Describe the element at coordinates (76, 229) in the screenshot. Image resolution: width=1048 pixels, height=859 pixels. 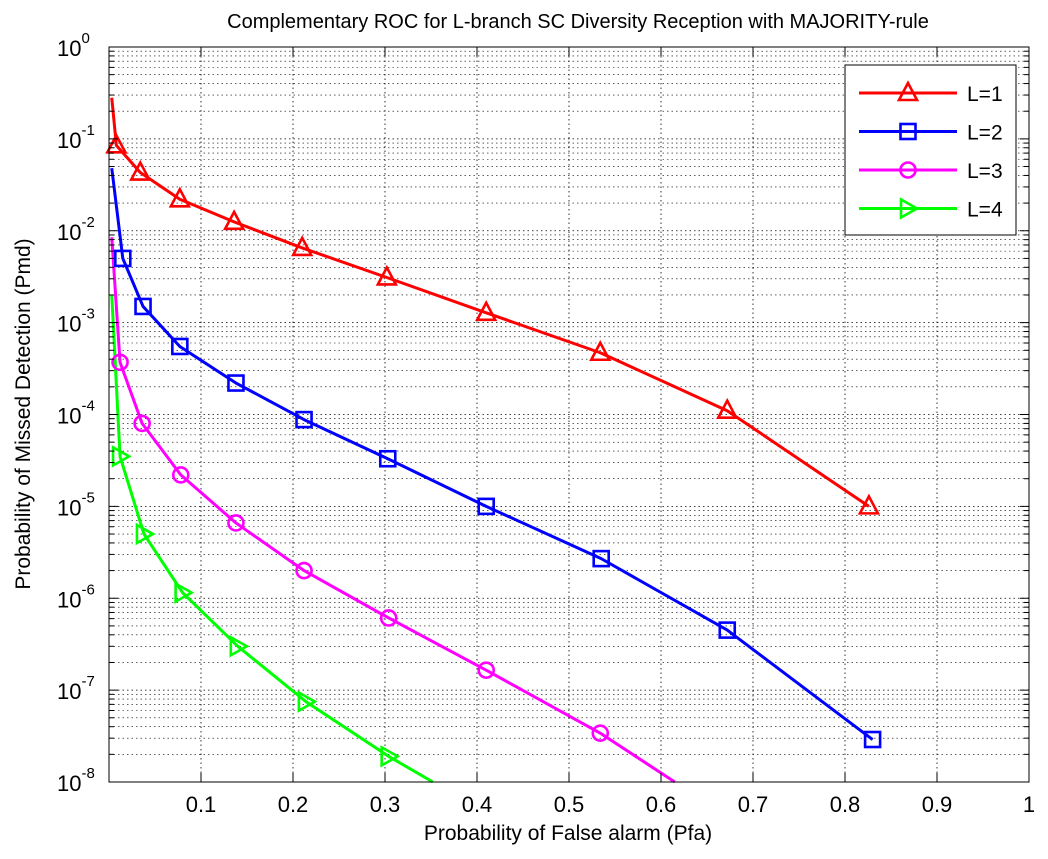
I see `y-tick-label: 10⁻²` at that location.